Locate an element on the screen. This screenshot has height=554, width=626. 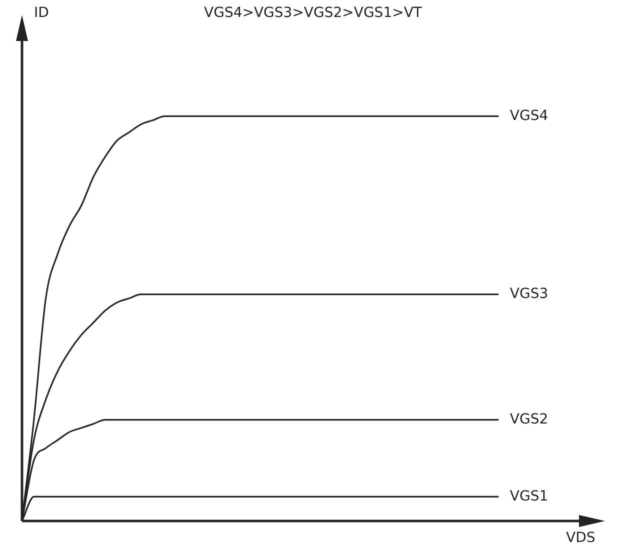
chart-title: VGS4>VGS3>VGS2>VGS1>VT is located at coordinates (313, 13).